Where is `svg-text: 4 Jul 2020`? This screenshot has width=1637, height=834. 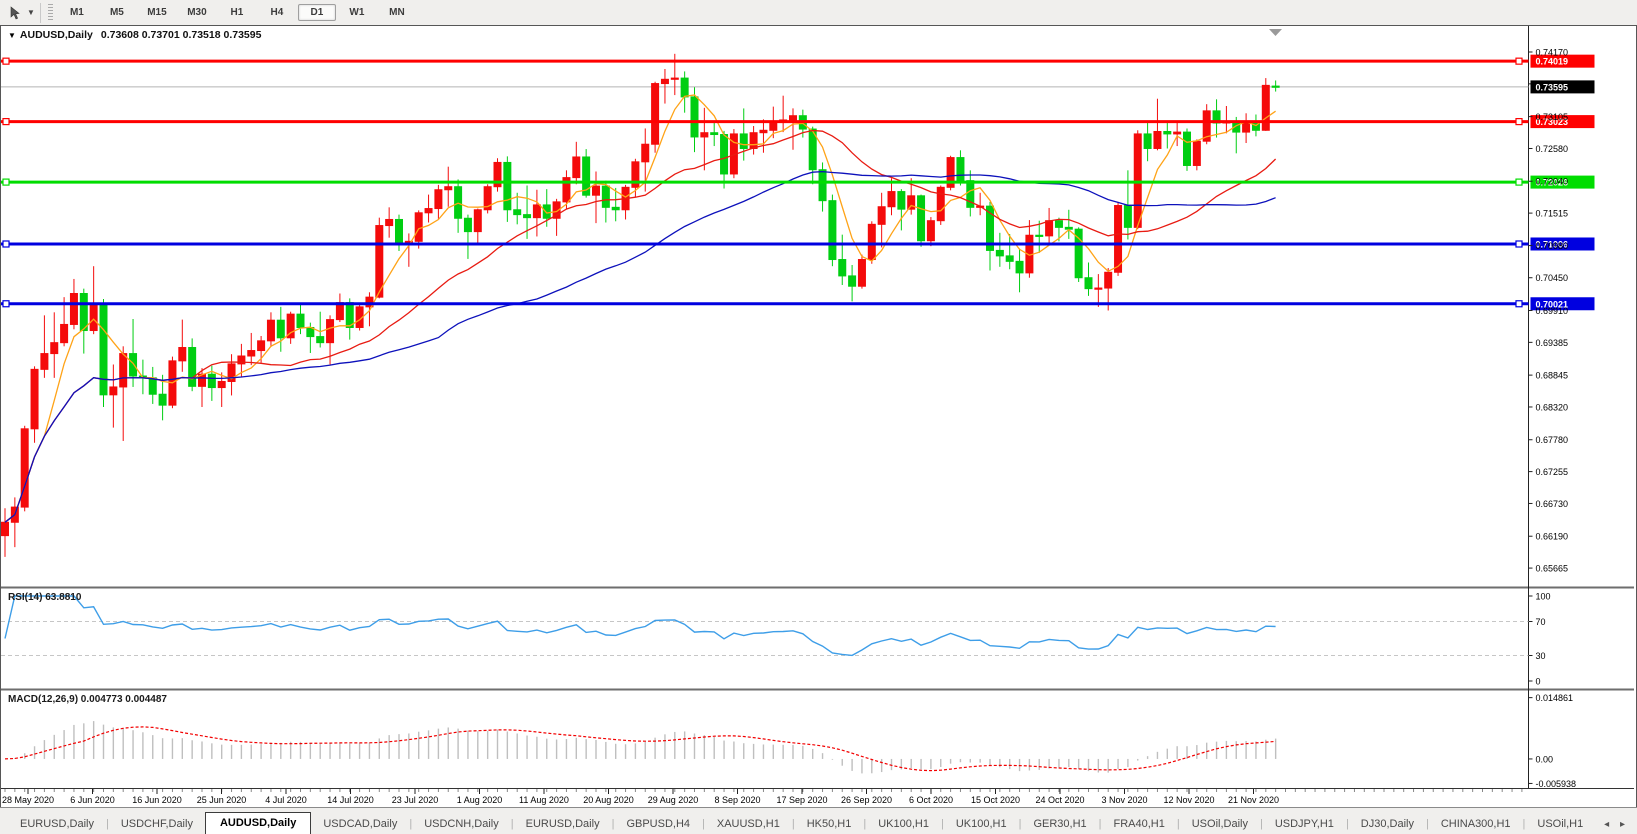
svg-text: 4 Jul 2020 is located at coordinates (286, 800).